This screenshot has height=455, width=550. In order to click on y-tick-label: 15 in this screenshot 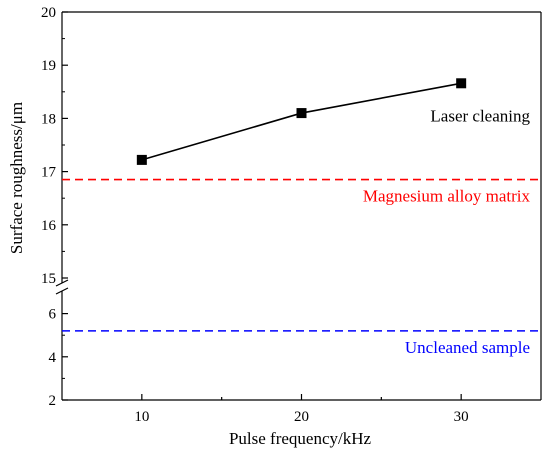, I will do `click(48, 279)`.